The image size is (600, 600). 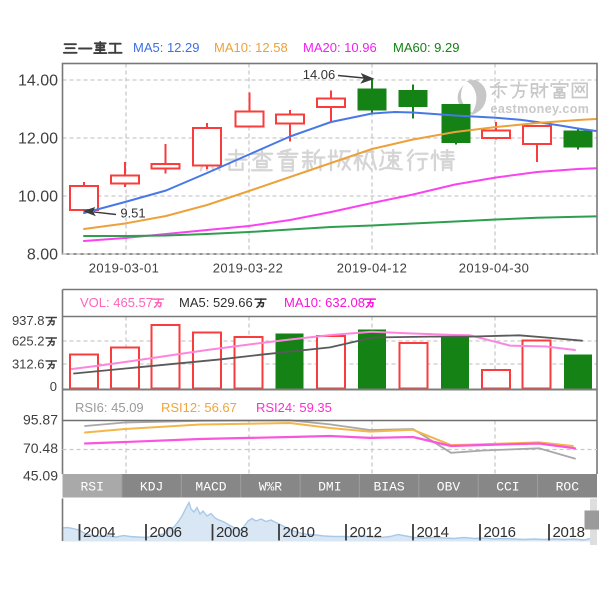 I want to click on svg-text: ROC, so click(x=568, y=487).